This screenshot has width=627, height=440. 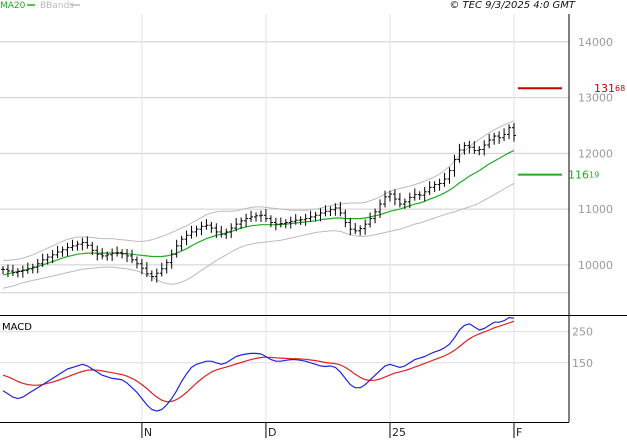 What do you see at coordinates (519, 432) in the screenshot?
I see `time-tick-label: F` at bounding box center [519, 432].